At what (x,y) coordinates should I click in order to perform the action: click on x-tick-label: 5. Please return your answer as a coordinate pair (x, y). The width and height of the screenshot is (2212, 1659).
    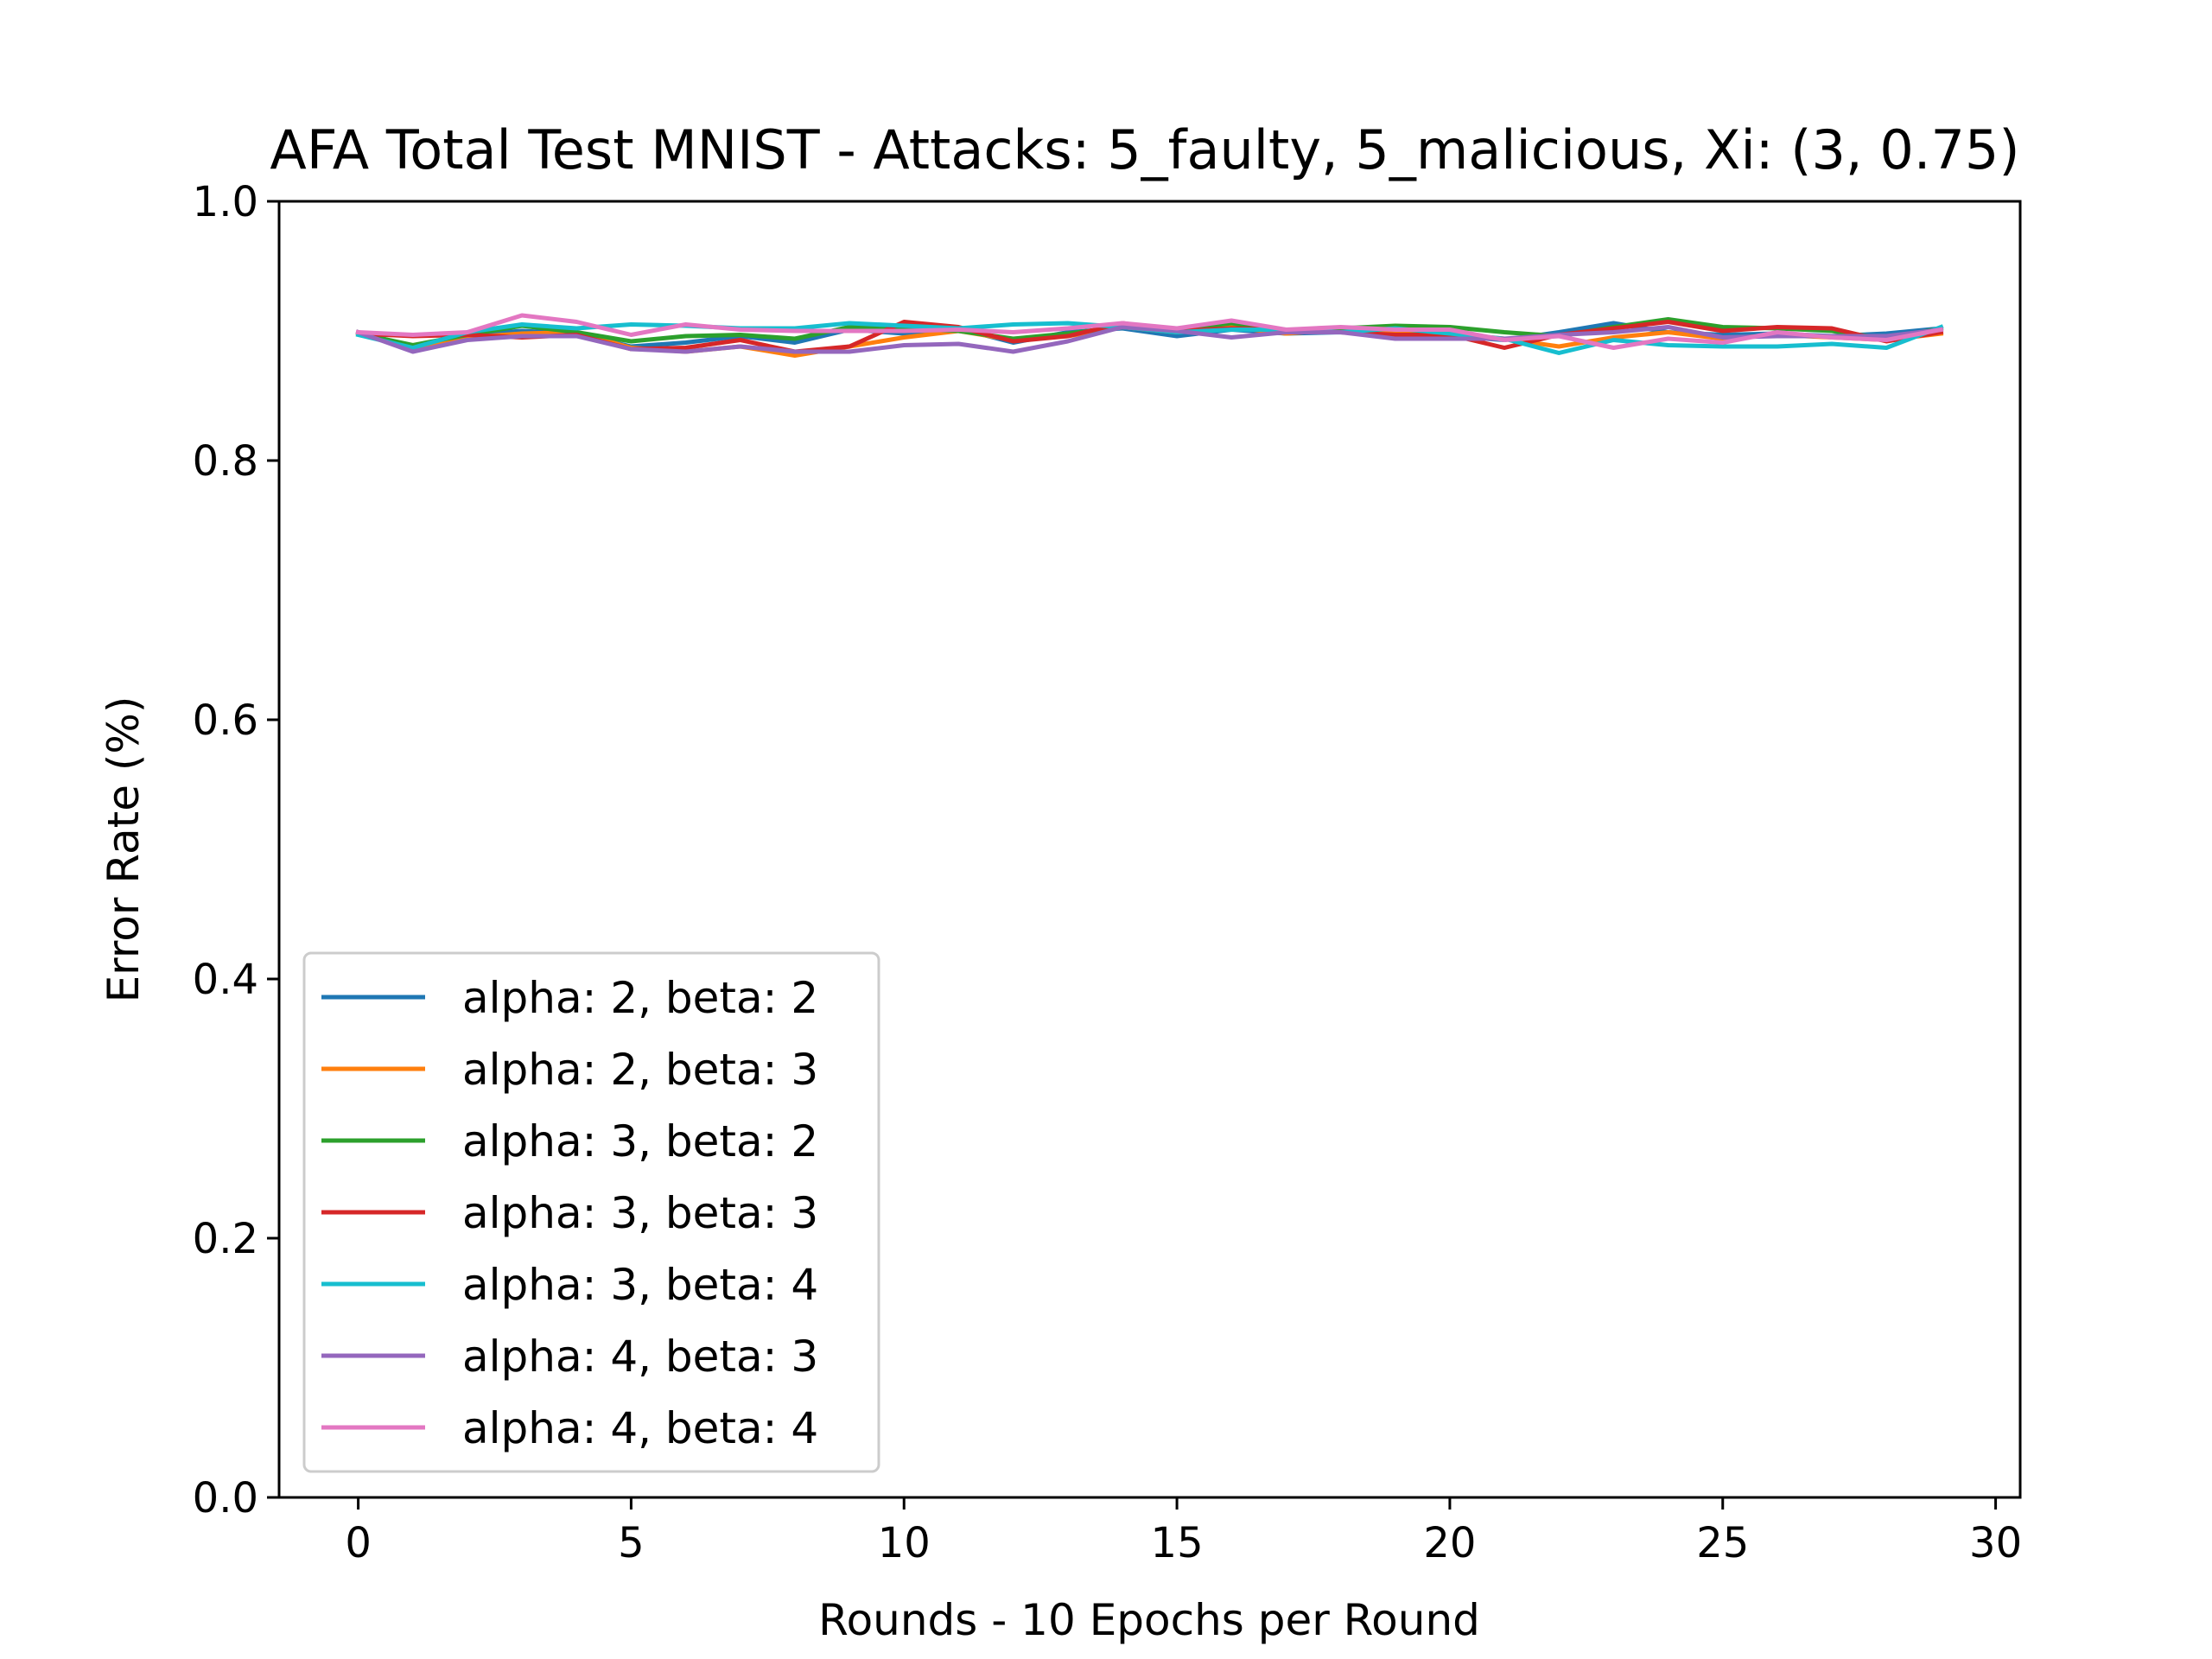
    Looking at the image, I should click on (631, 1543).